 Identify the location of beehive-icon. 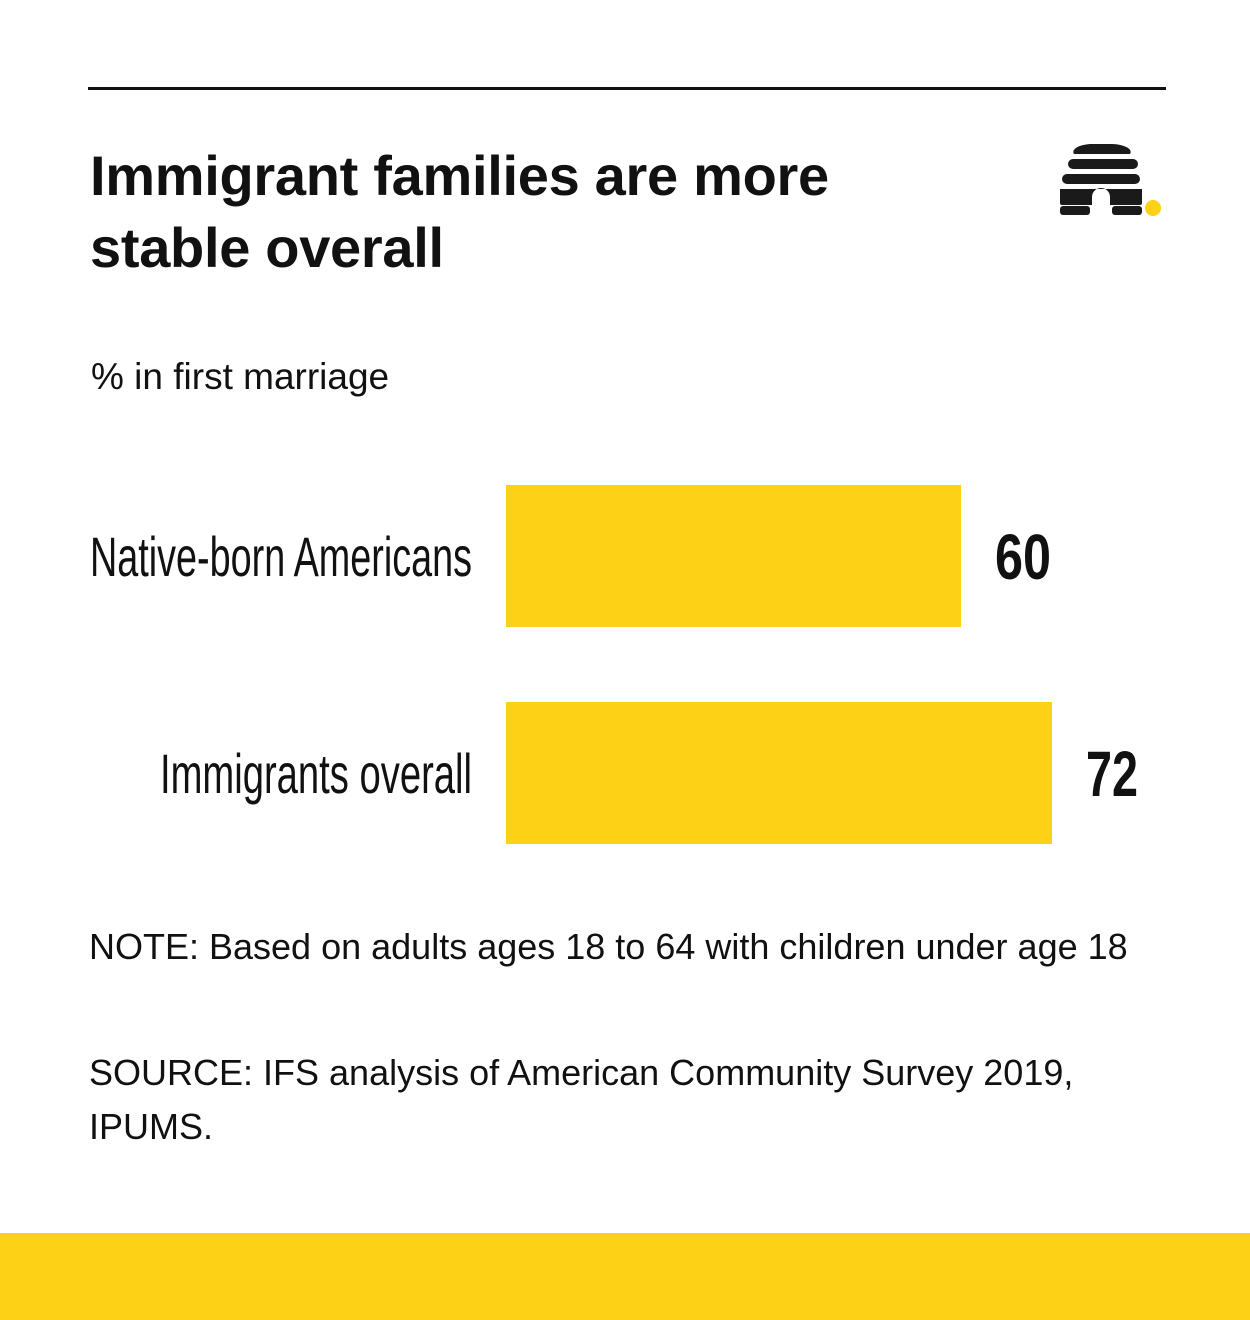
(1110, 180).